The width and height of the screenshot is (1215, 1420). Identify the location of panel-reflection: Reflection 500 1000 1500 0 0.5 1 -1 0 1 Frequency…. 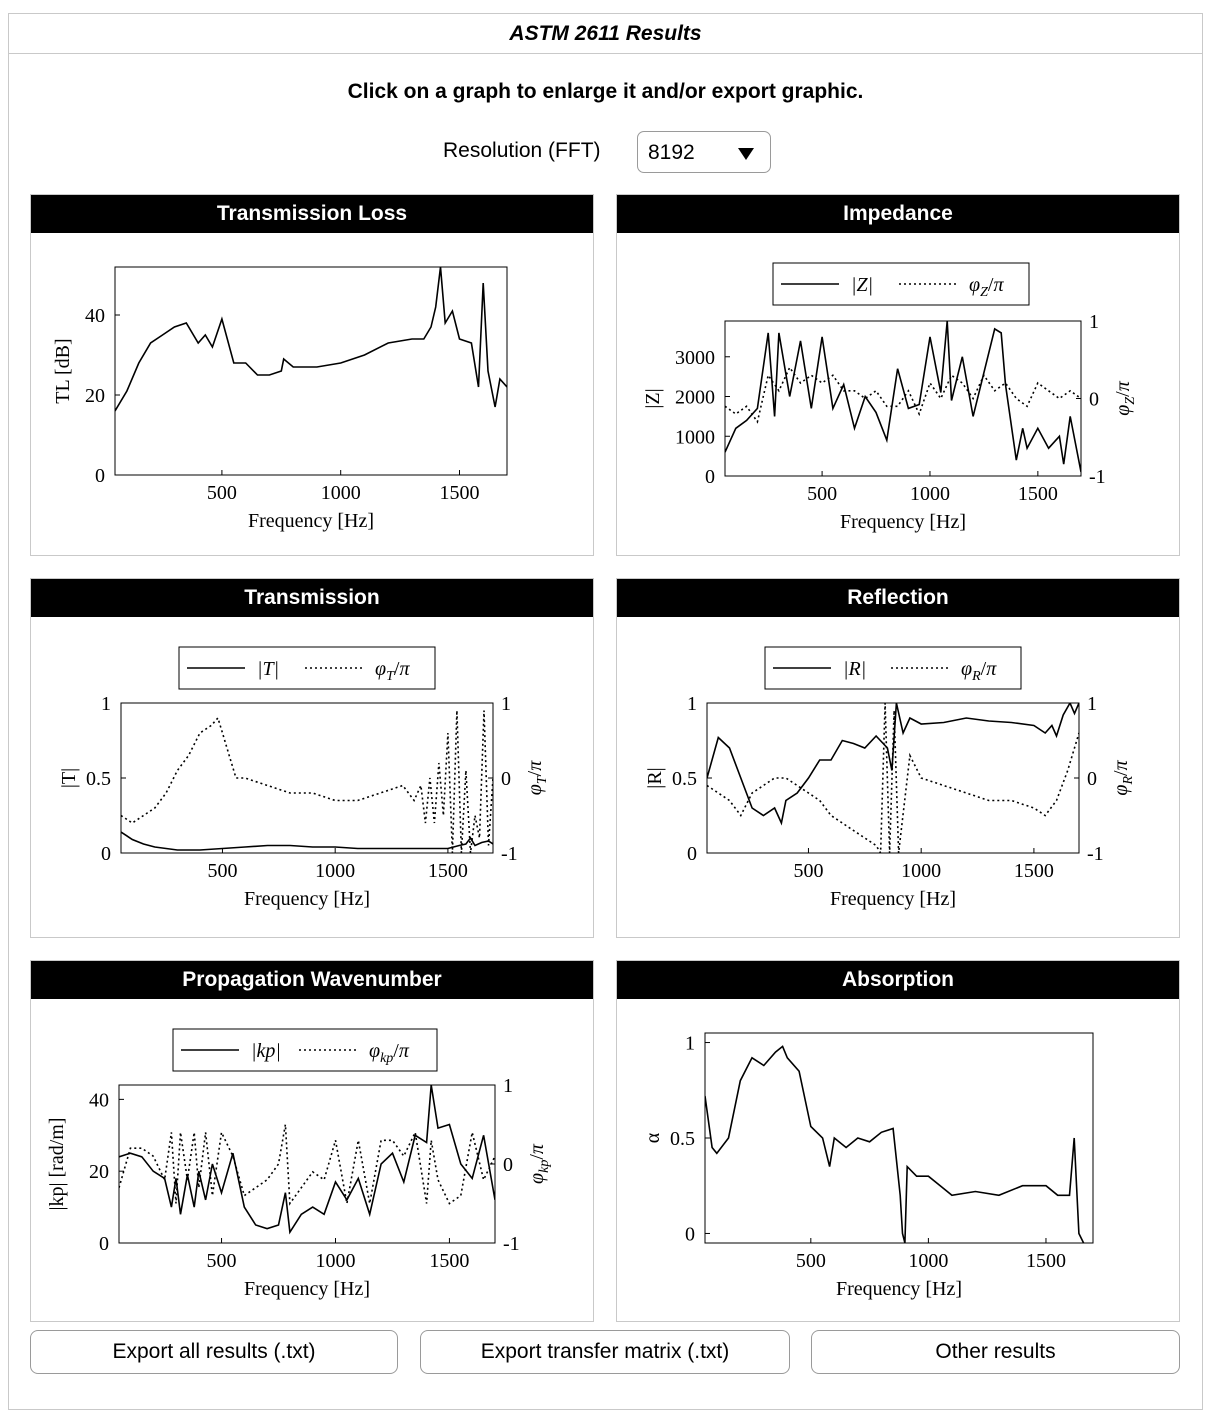
(898, 758).